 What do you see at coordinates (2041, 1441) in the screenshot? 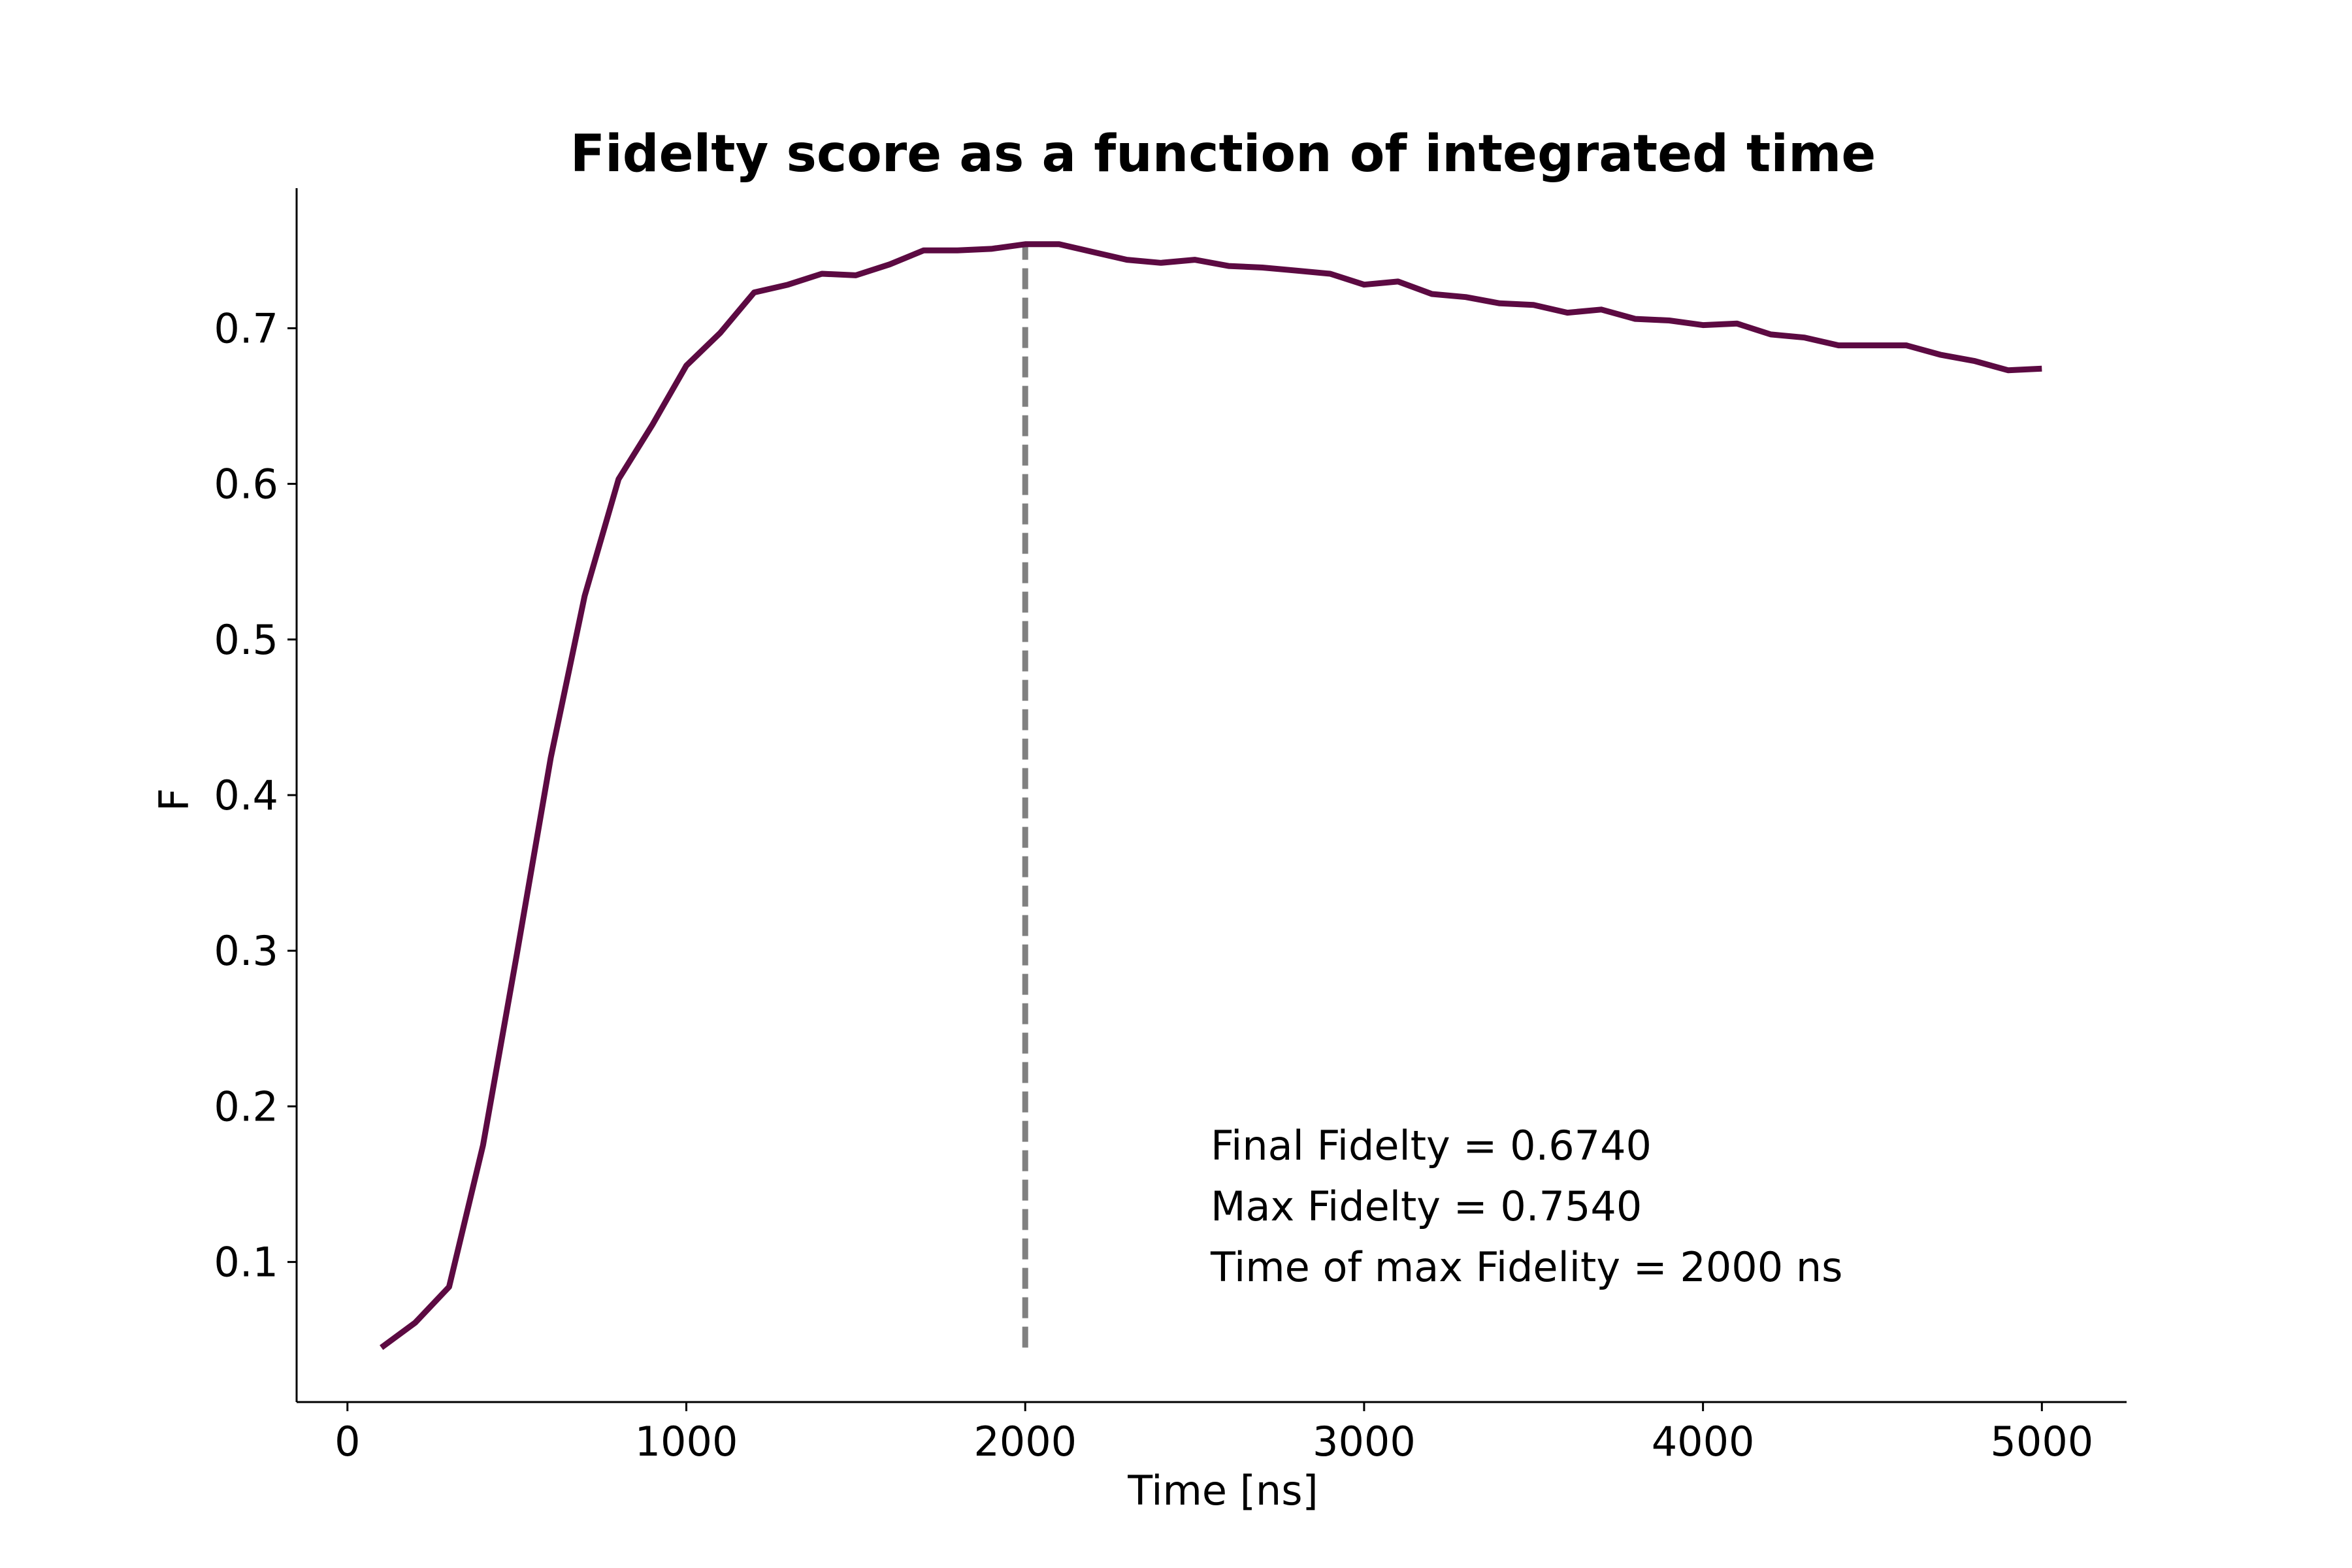
I see `x-tick-label: 5000` at bounding box center [2041, 1441].